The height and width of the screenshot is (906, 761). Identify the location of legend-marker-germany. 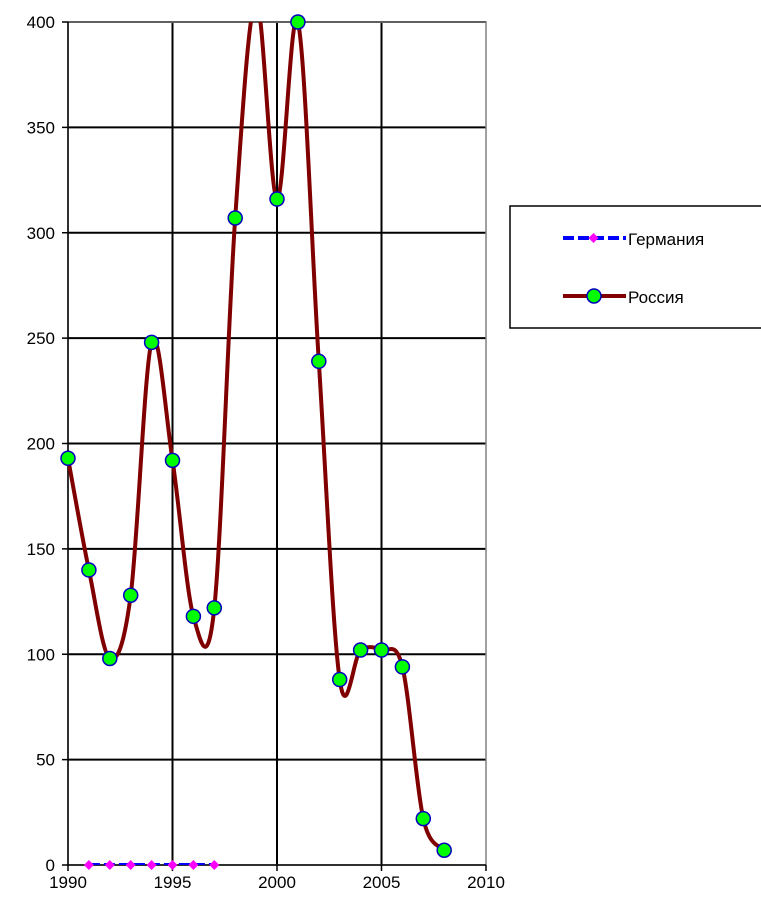
(593, 238).